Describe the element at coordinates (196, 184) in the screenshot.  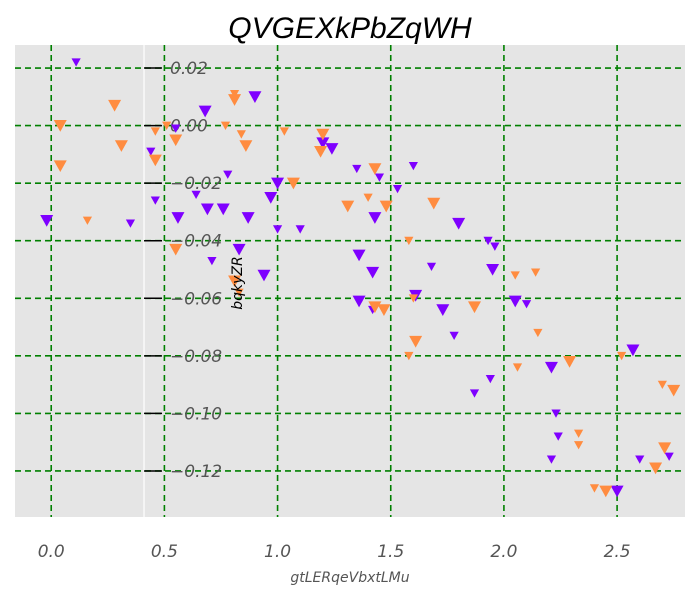
I see `y-tick-label: −0.02` at that location.